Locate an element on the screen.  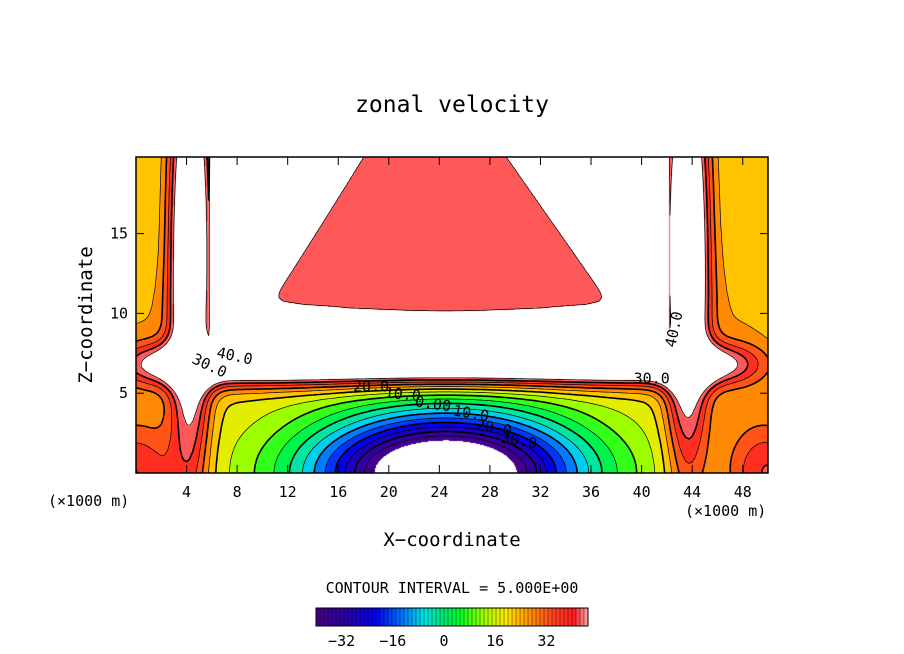
colorbar-tick-label: −16 is located at coordinates (392, 641).